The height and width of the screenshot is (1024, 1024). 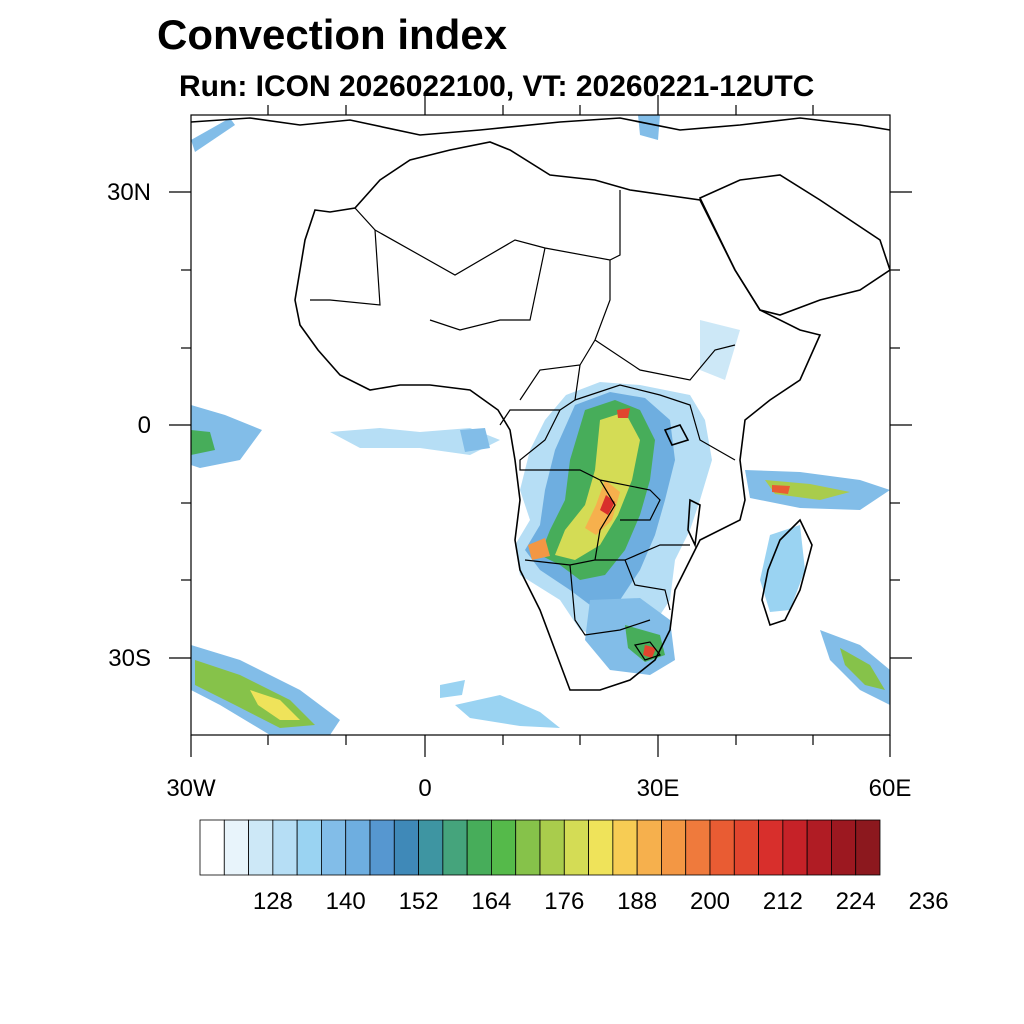 What do you see at coordinates (862, 669) in the screenshot?
I see `convection-se-core` at bounding box center [862, 669].